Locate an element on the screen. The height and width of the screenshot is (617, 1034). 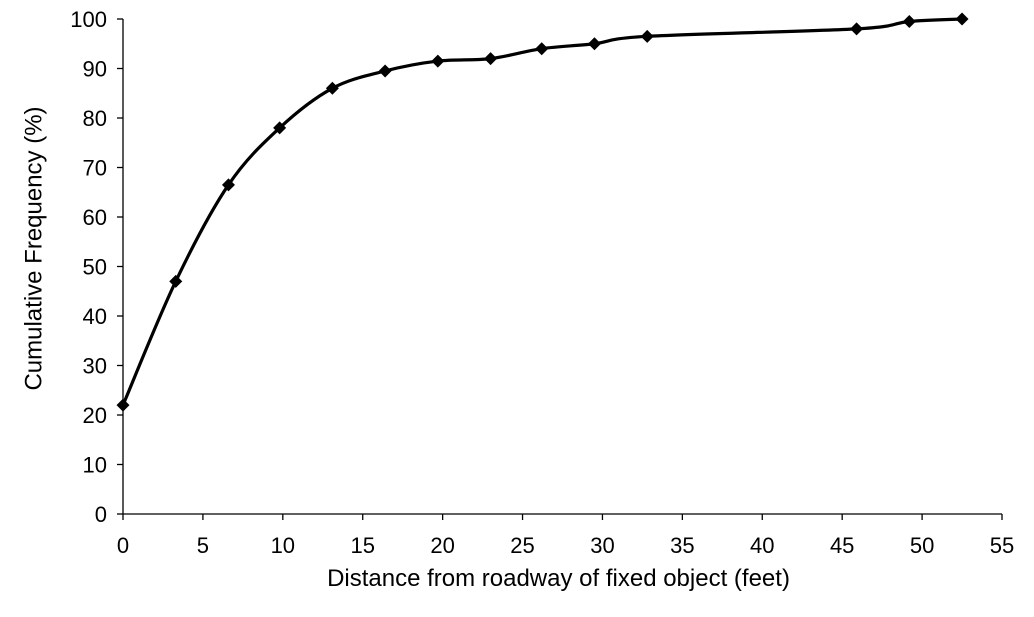
y-tick-label: 20 is located at coordinates (95, 415).